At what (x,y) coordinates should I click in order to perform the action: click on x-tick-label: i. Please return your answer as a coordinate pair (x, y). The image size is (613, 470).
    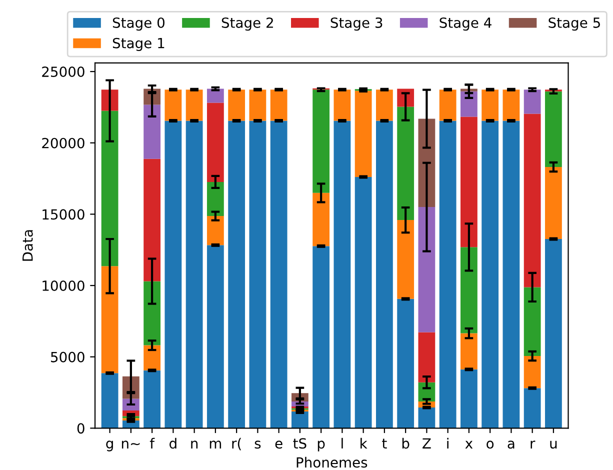
    Looking at the image, I should click on (447, 443).